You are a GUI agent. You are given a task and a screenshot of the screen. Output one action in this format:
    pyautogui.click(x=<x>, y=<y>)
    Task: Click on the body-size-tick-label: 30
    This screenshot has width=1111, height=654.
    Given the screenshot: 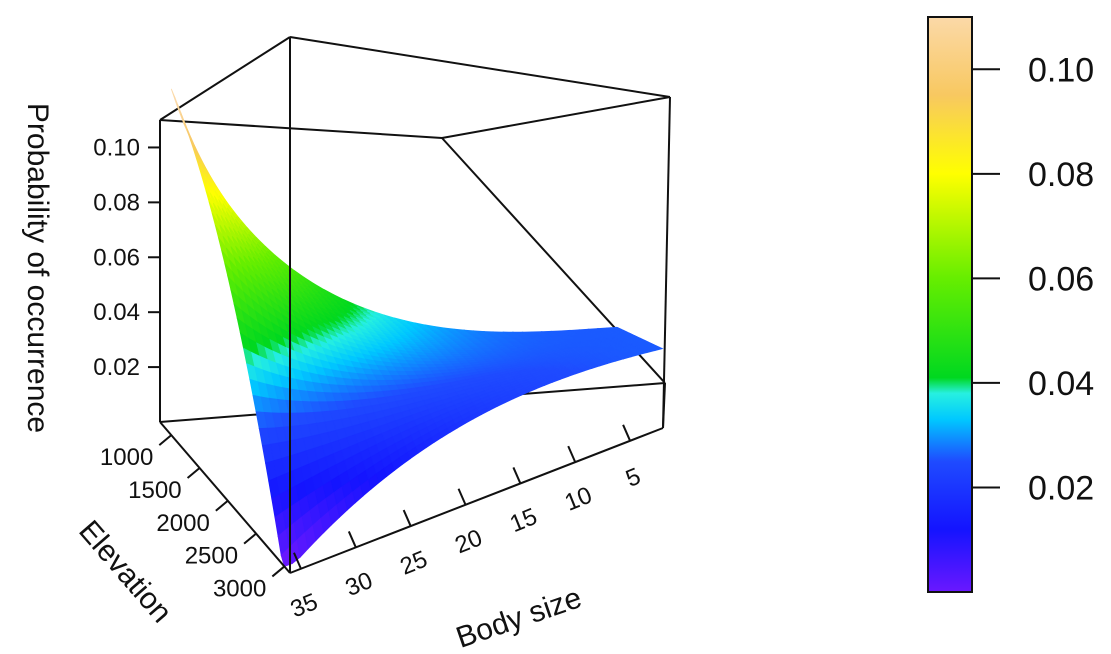 What is the action you would take?
    pyautogui.click(x=359, y=584)
    